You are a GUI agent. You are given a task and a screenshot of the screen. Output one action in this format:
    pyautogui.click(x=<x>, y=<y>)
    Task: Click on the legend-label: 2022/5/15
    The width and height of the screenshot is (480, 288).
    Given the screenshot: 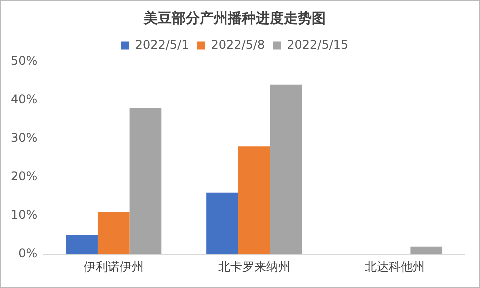 What is the action you would take?
    pyautogui.click(x=318, y=45)
    